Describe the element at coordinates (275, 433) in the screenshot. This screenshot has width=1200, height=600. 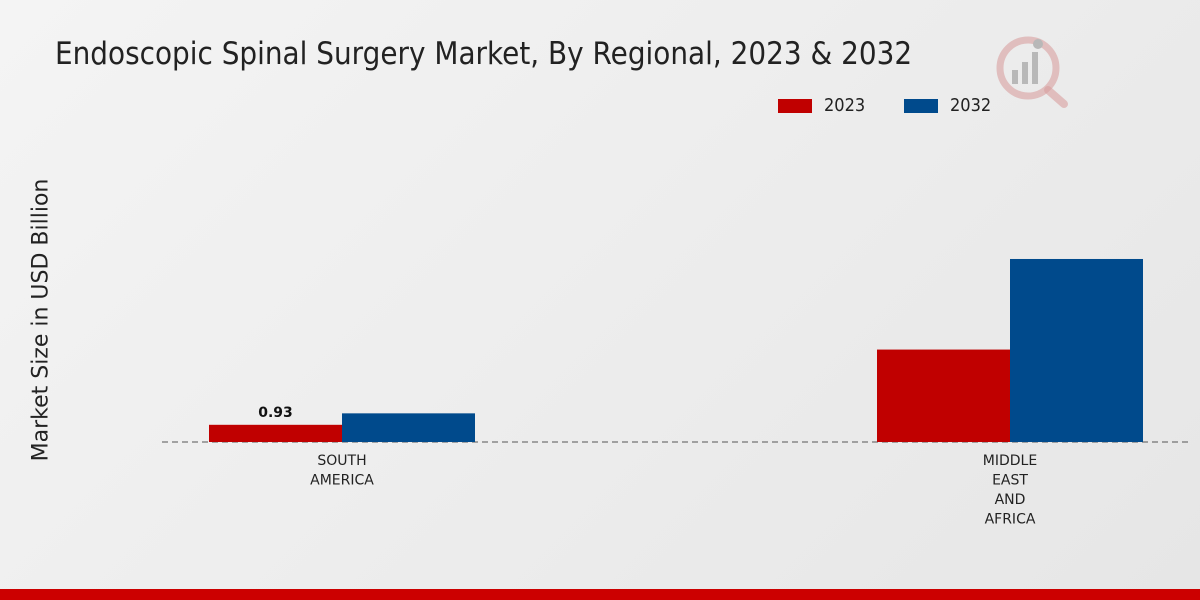
I see `bar-2023-south-america` at that location.